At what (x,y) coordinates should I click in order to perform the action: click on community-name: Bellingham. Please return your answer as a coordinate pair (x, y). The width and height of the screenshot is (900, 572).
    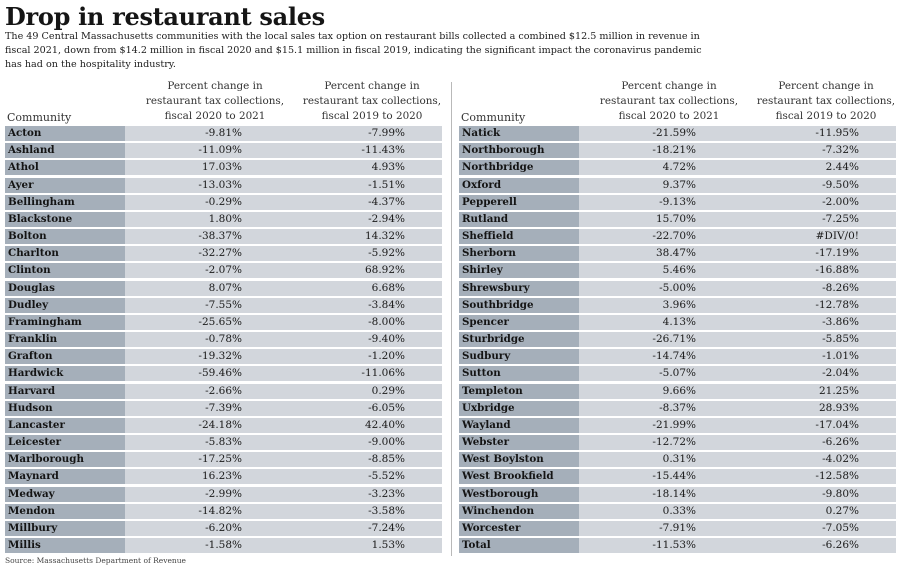
    Looking at the image, I should click on (65, 202).